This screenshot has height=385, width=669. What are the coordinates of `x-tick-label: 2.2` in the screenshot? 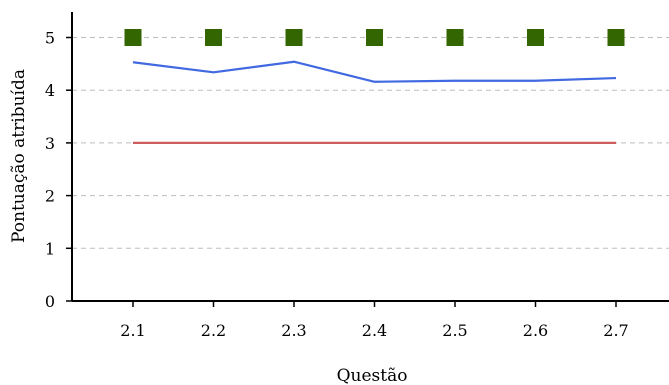 It's located at (213, 330).